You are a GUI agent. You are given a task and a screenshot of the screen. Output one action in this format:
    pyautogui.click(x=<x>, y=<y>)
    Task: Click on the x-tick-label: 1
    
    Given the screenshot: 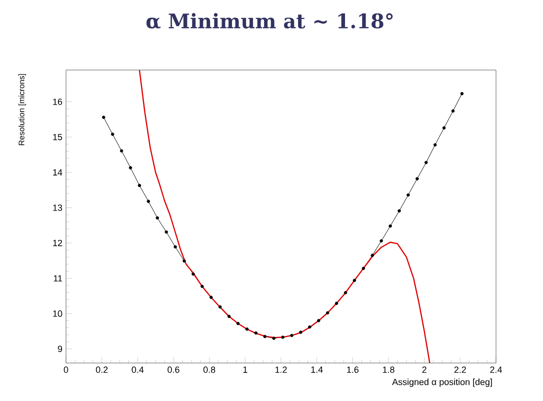 What is the action you would take?
    pyautogui.click(x=245, y=369)
    